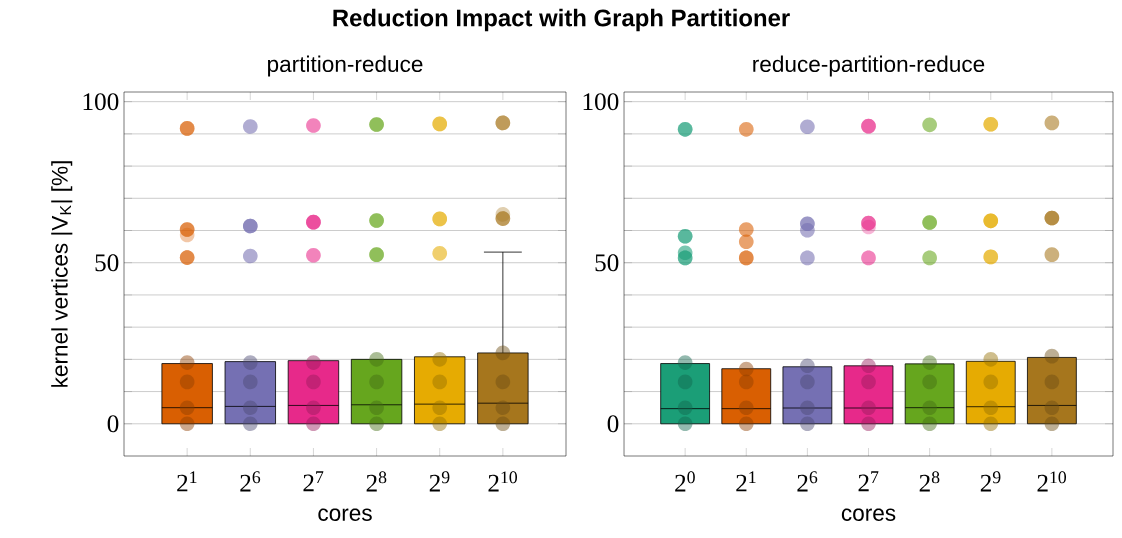 This screenshot has height=538, width=1122. What do you see at coordinates (561, 20) in the screenshot?
I see `chart-title: Reduction Impact with Graph Partitioner` at bounding box center [561, 20].